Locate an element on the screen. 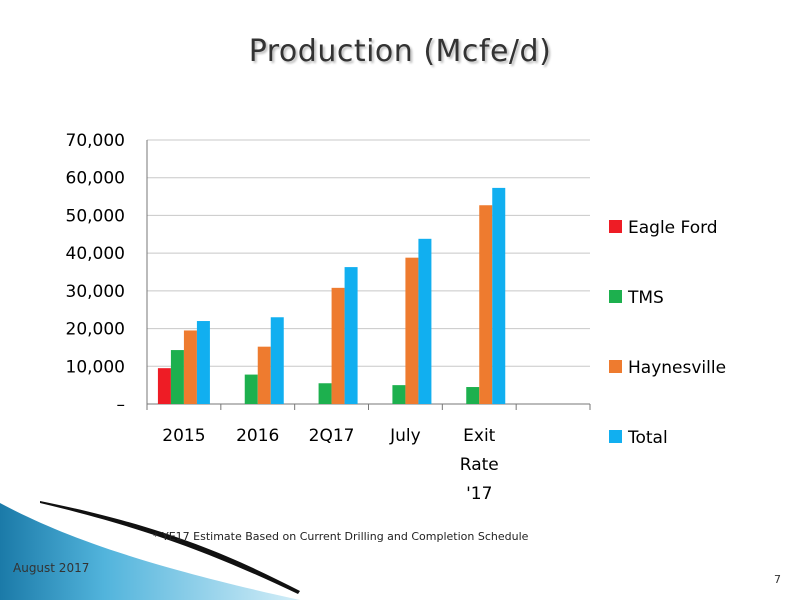 The width and height of the screenshot is (800, 600). y-tick-label: 50,000 is located at coordinates (95, 216).